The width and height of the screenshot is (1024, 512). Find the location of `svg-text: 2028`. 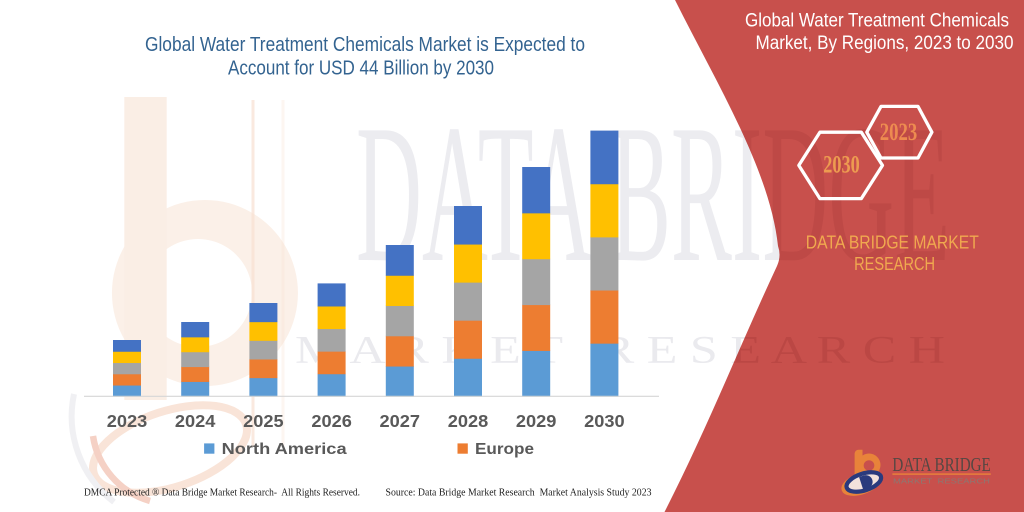

svg-text: 2028 is located at coordinates (468, 421).